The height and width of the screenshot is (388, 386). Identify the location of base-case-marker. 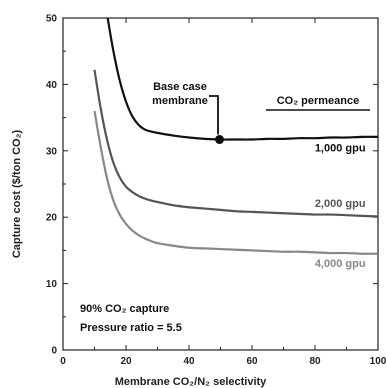
(219, 140).